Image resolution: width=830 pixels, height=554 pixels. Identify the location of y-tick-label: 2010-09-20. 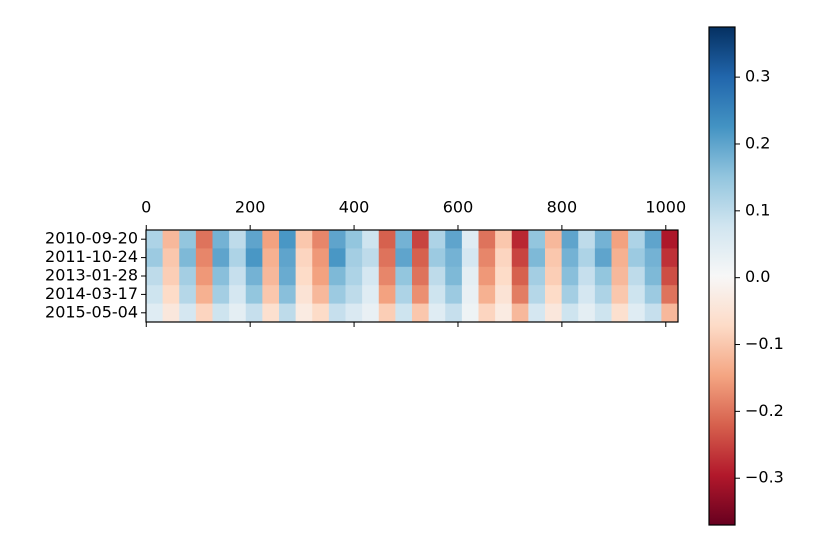
(91, 238).